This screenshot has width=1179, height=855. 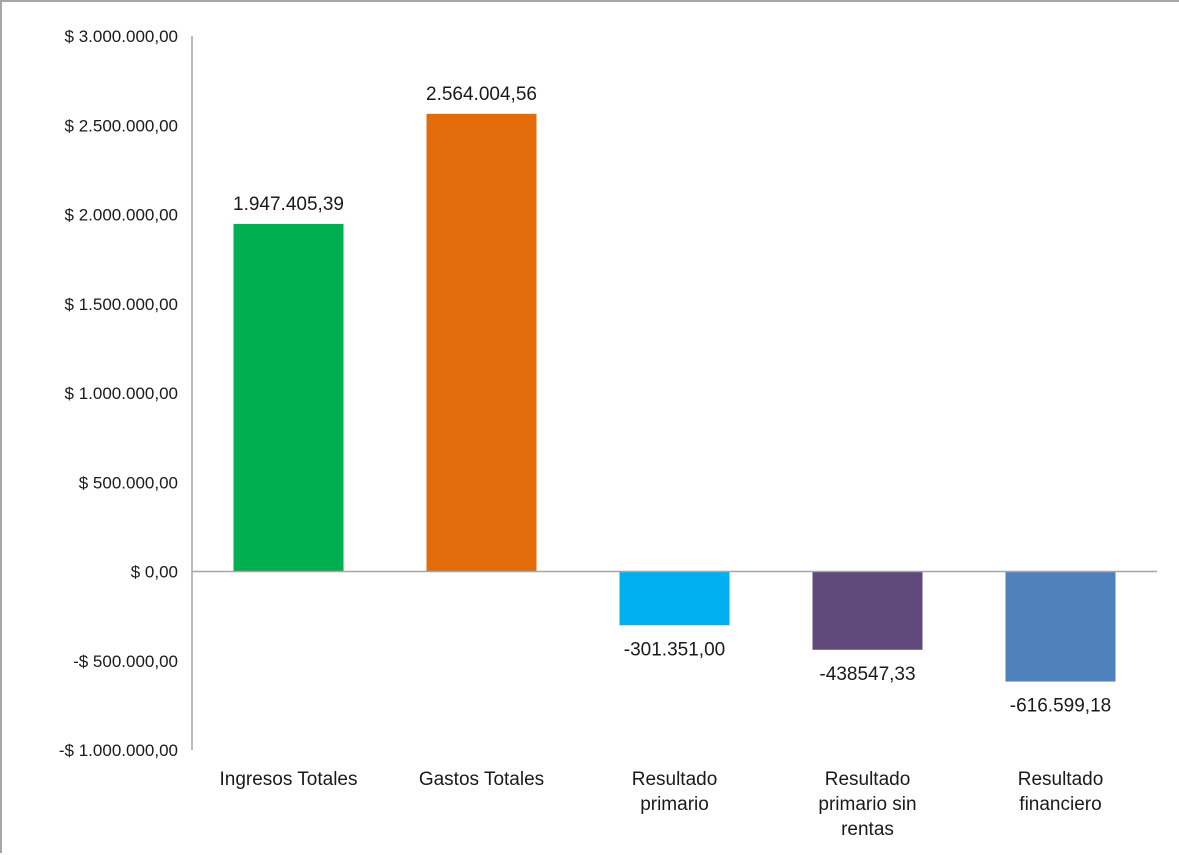 I want to click on category-label-2: Gastos Totales, so click(x=481, y=779).